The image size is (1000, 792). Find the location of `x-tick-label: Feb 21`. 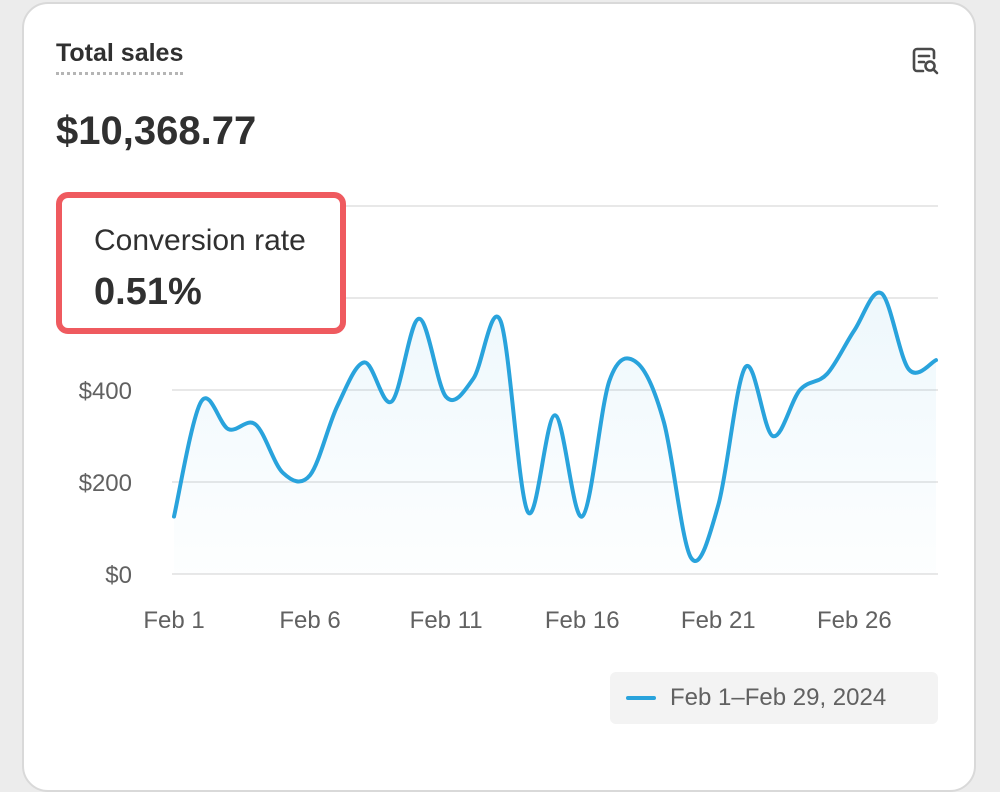

x-tick-label: Feb 21 is located at coordinates (718, 620).